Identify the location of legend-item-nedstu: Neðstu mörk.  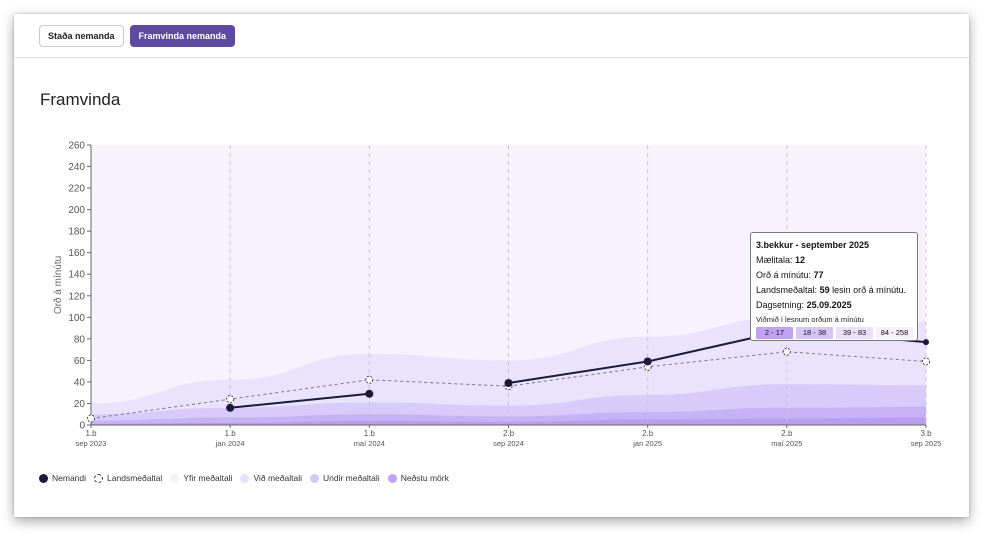
(418, 478).